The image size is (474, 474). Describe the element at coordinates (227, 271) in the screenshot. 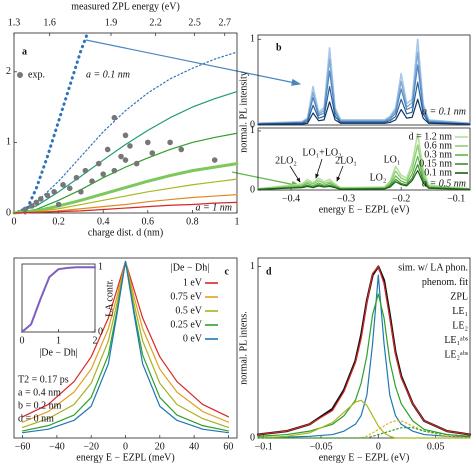

I see `panel-label: c` at that location.